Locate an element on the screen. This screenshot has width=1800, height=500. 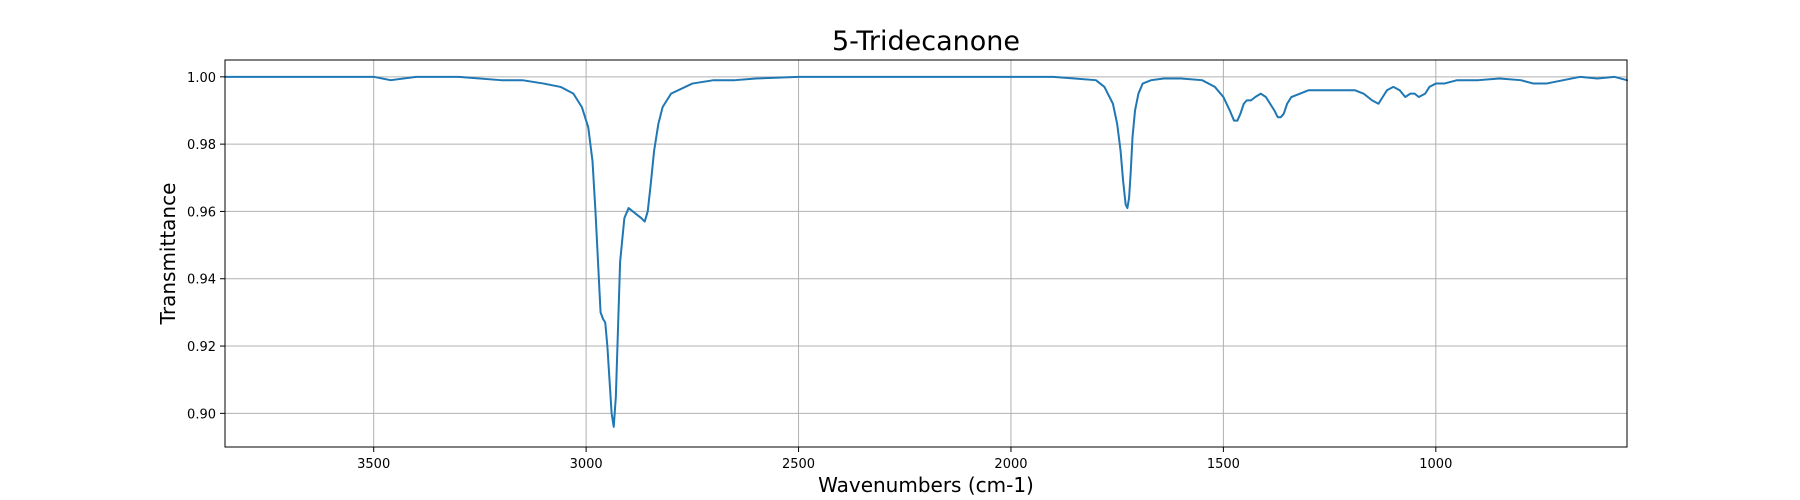
x-tick-label: 2500 is located at coordinates (798, 464).